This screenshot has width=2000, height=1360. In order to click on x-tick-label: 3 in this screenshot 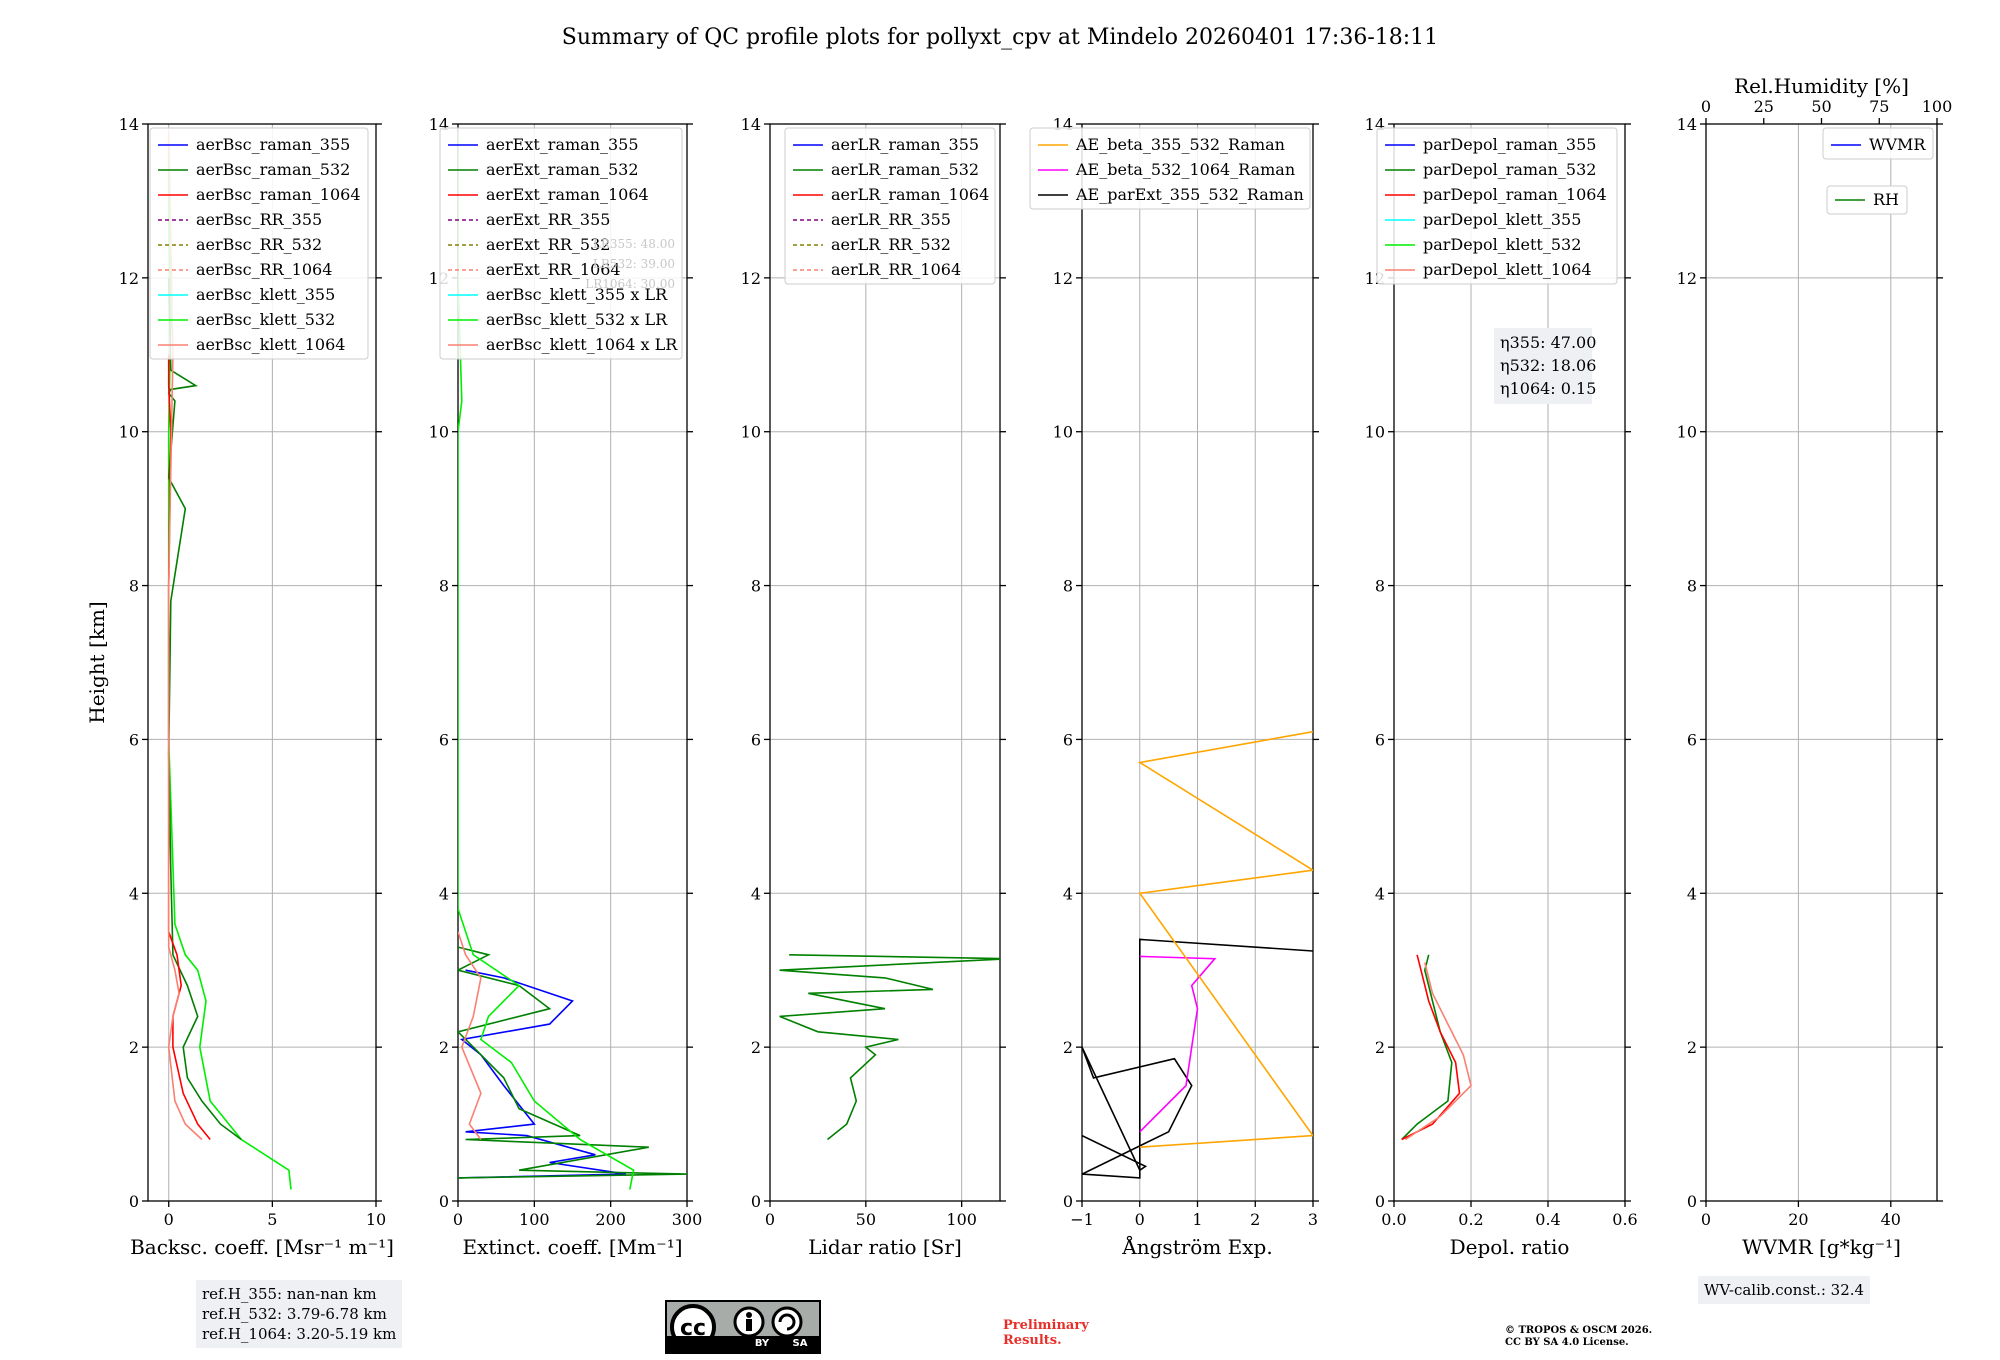, I will do `click(1313, 1219)`.